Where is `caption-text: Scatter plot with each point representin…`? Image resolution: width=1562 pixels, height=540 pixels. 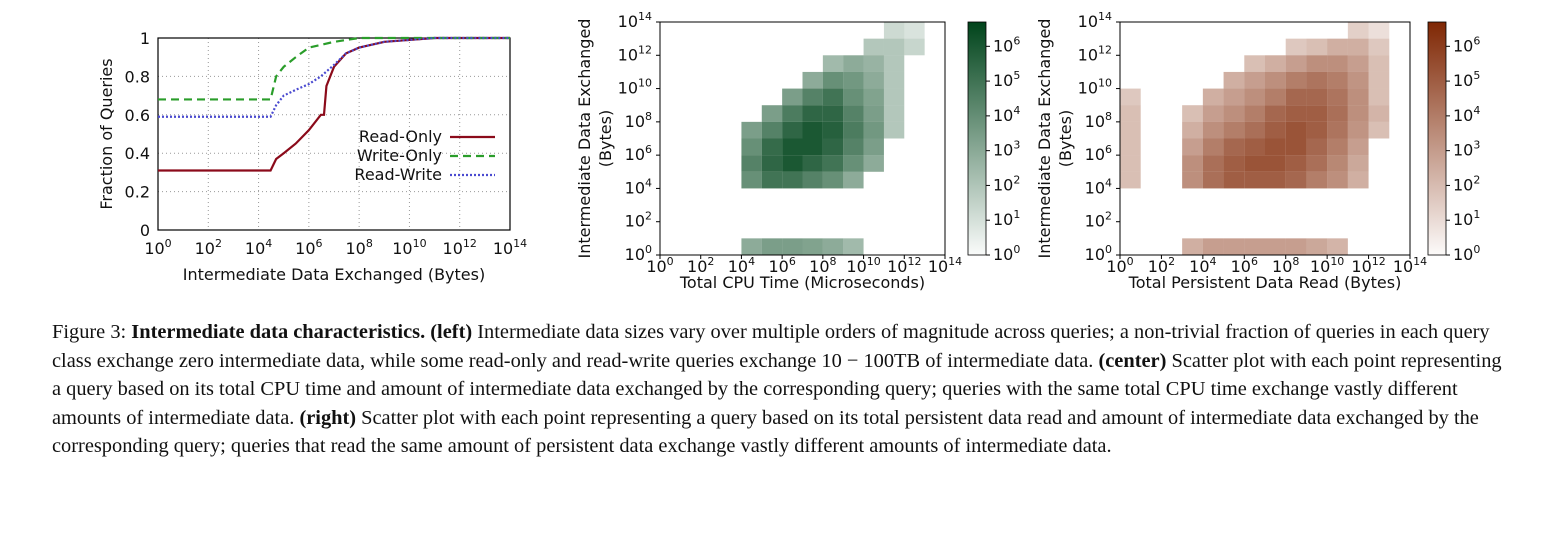
caption-text: Scatter plot with each point representin… is located at coordinates (765, 432).